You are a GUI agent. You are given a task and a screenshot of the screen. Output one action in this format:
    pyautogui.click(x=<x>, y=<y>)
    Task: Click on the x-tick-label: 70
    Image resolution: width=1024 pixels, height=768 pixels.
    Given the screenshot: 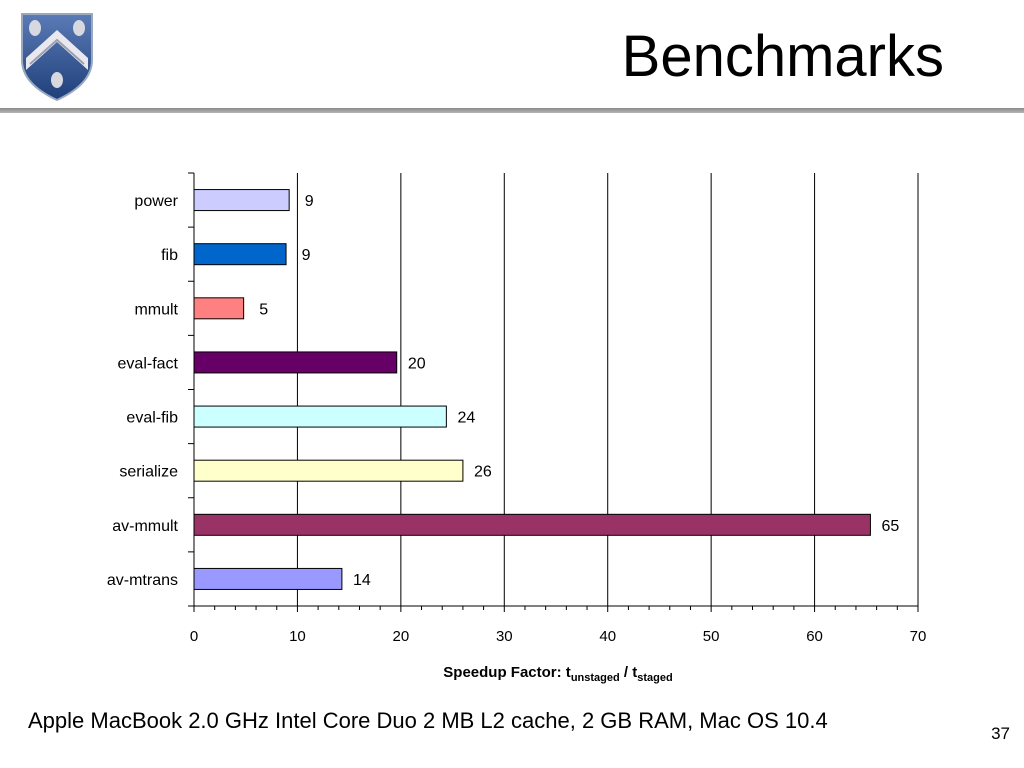 What is the action you would take?
    pyautogui.click(x=918, y=636)
    